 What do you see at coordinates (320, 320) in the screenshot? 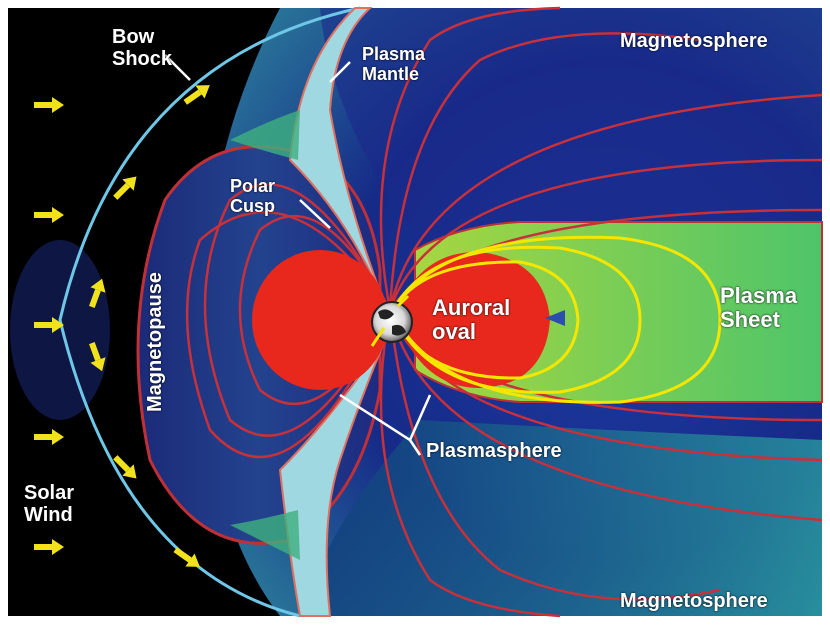
I see `plasmasphere-dayside` at bounding box center [320, 320].